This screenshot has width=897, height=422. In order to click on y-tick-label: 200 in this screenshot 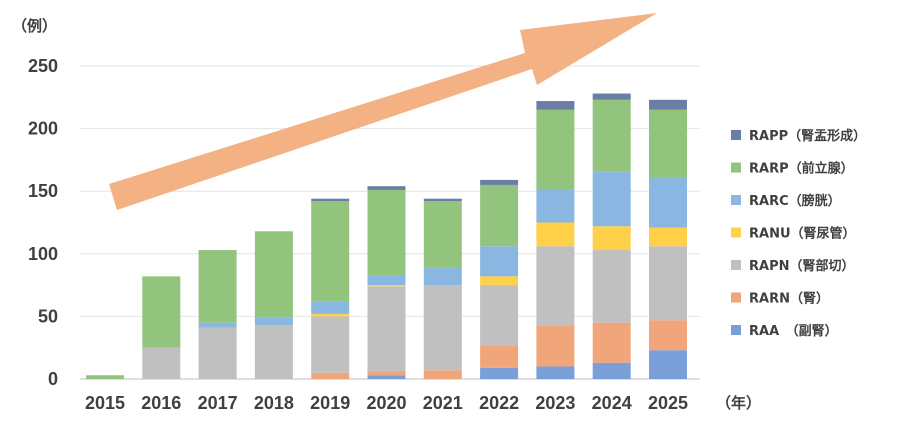, I will do `click(43, 129)`.